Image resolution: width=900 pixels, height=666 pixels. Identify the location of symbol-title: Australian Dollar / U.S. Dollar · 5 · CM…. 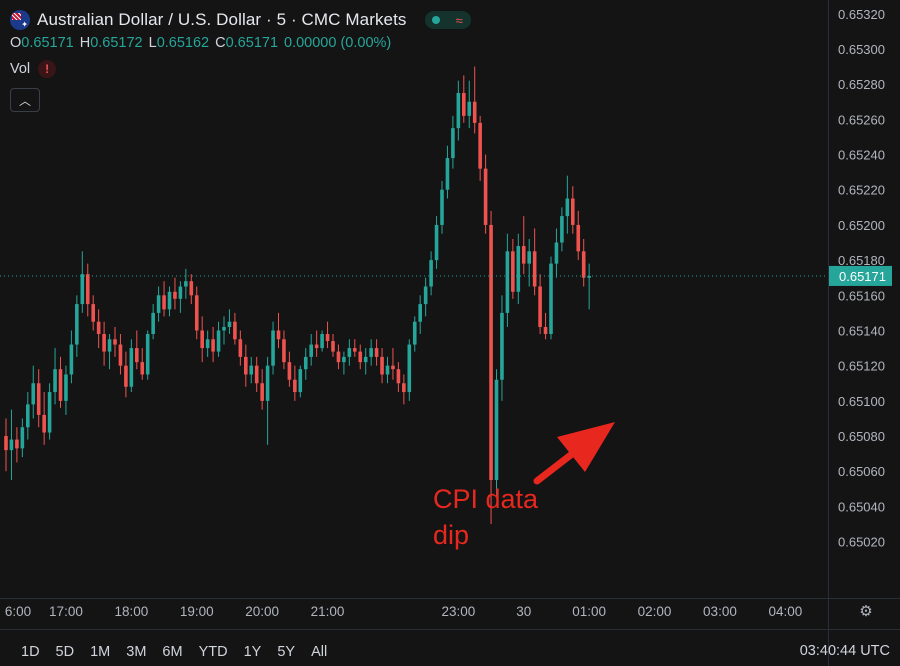
(222, 19).